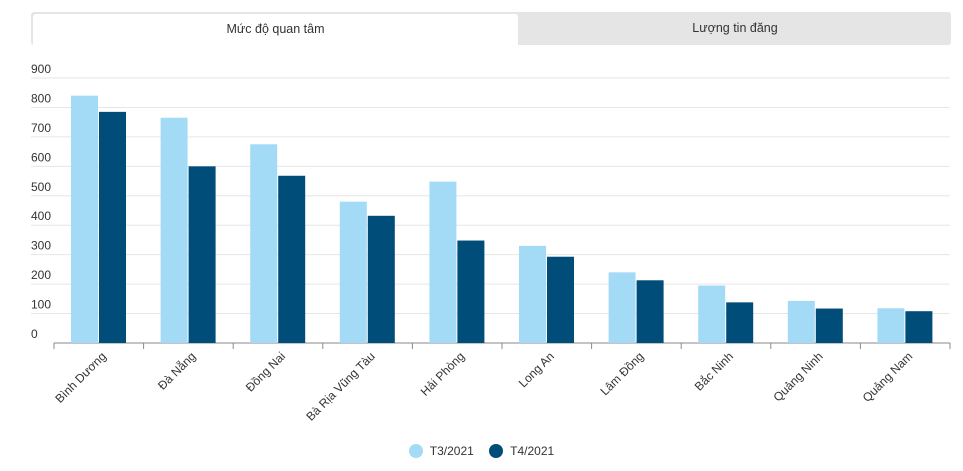 This screenshot has width=963, height=471. I want to click on y-tick-label: 900, so click(41, 69).